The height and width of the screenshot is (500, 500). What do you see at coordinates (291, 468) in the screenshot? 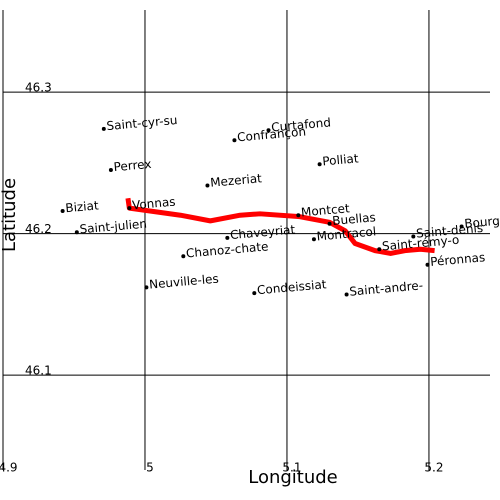
I see `x-tick-label: 5.1` at bounding box center [291, 468].